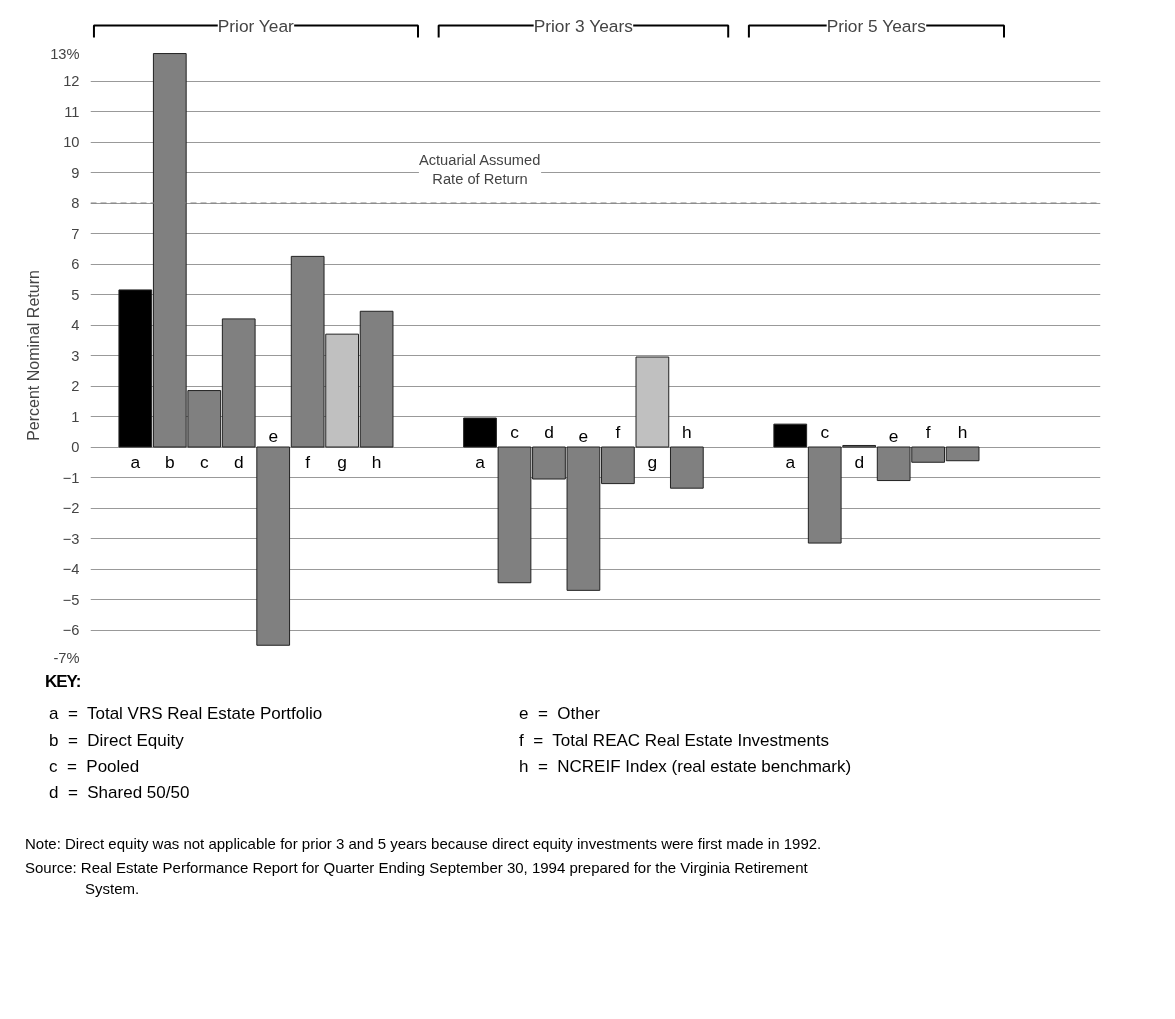 The image size is (1175, 1019). I want to click on y-tick-label: 8, so click(75, 203).